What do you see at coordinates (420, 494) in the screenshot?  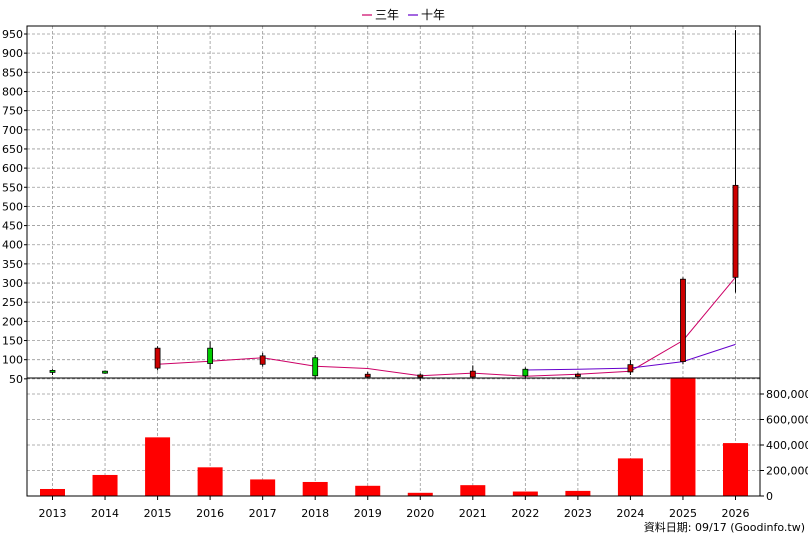 I see `volume-bar-2020` at bounding box center [420, 494].